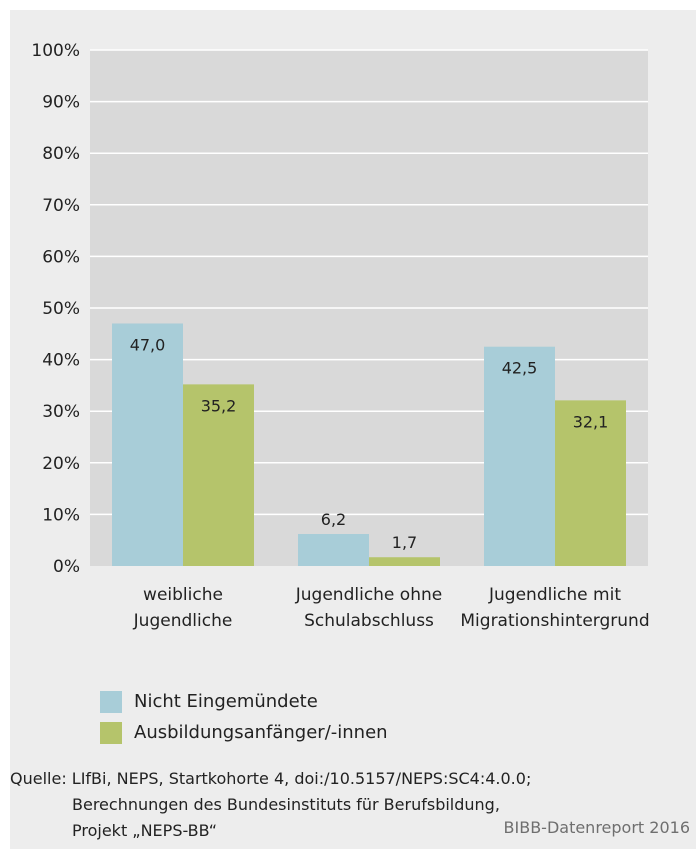  What do you see at coordinates (66, 567) in the screenshot?
I see `y-tick-label: 0%` at bounding box center [66, 567].